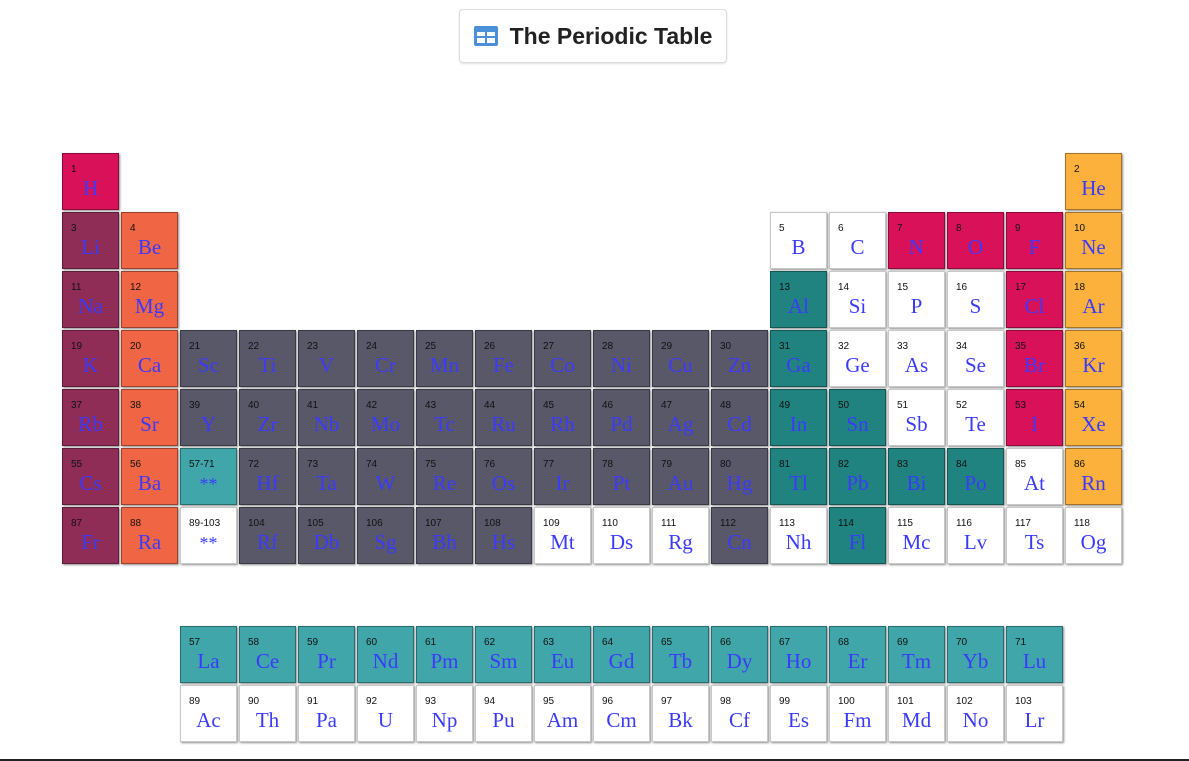  I want to click on element-cell-80: 80 Hg, so click(739, 476).